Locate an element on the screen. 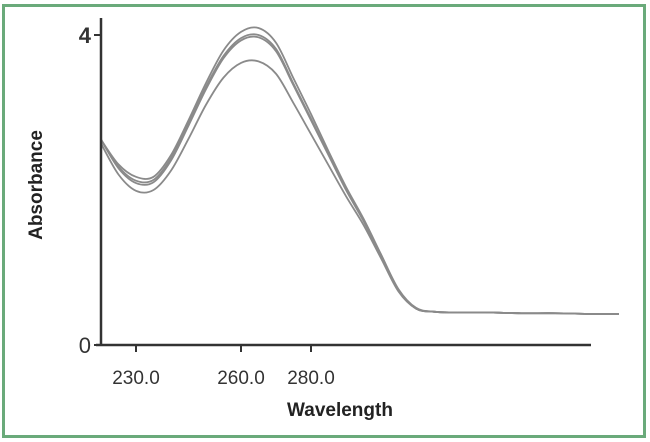 Image resolution: width=650 pixels, height=442 pixels. x-tick-label: 260.0 is located at coordinates (241, 378).